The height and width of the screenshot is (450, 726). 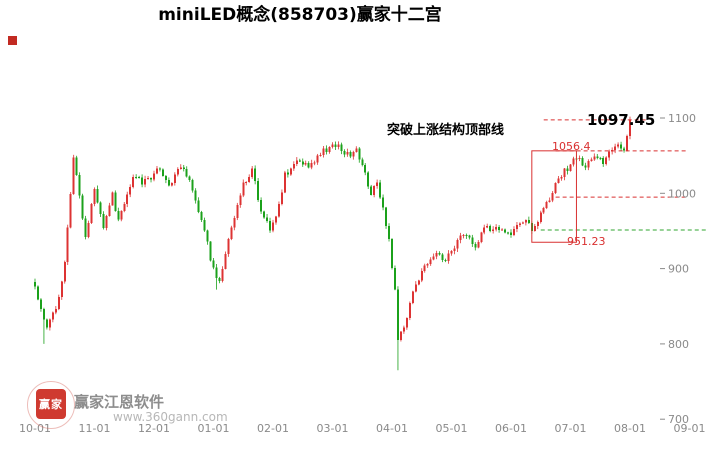 I want to click on x-axis-month-label: 06-01, so click(x=511, y=428).